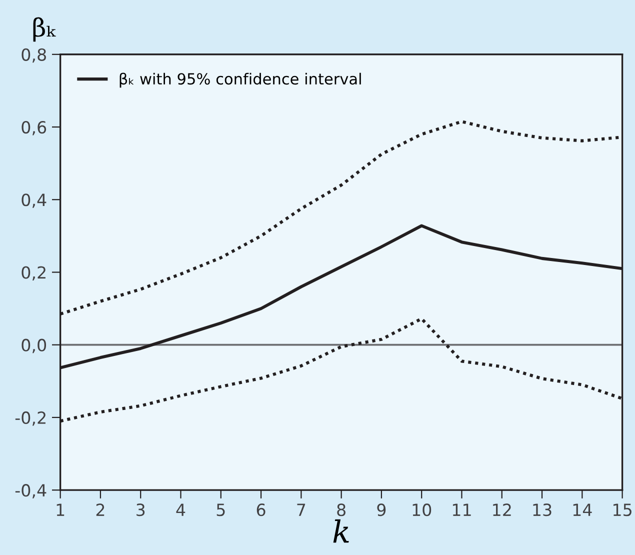 The image size is (635, 555). What do you see at coordinates (30, 418) in the screenshot?
I see `y-tick-label: -0,2` at bounding box center [30, 418].